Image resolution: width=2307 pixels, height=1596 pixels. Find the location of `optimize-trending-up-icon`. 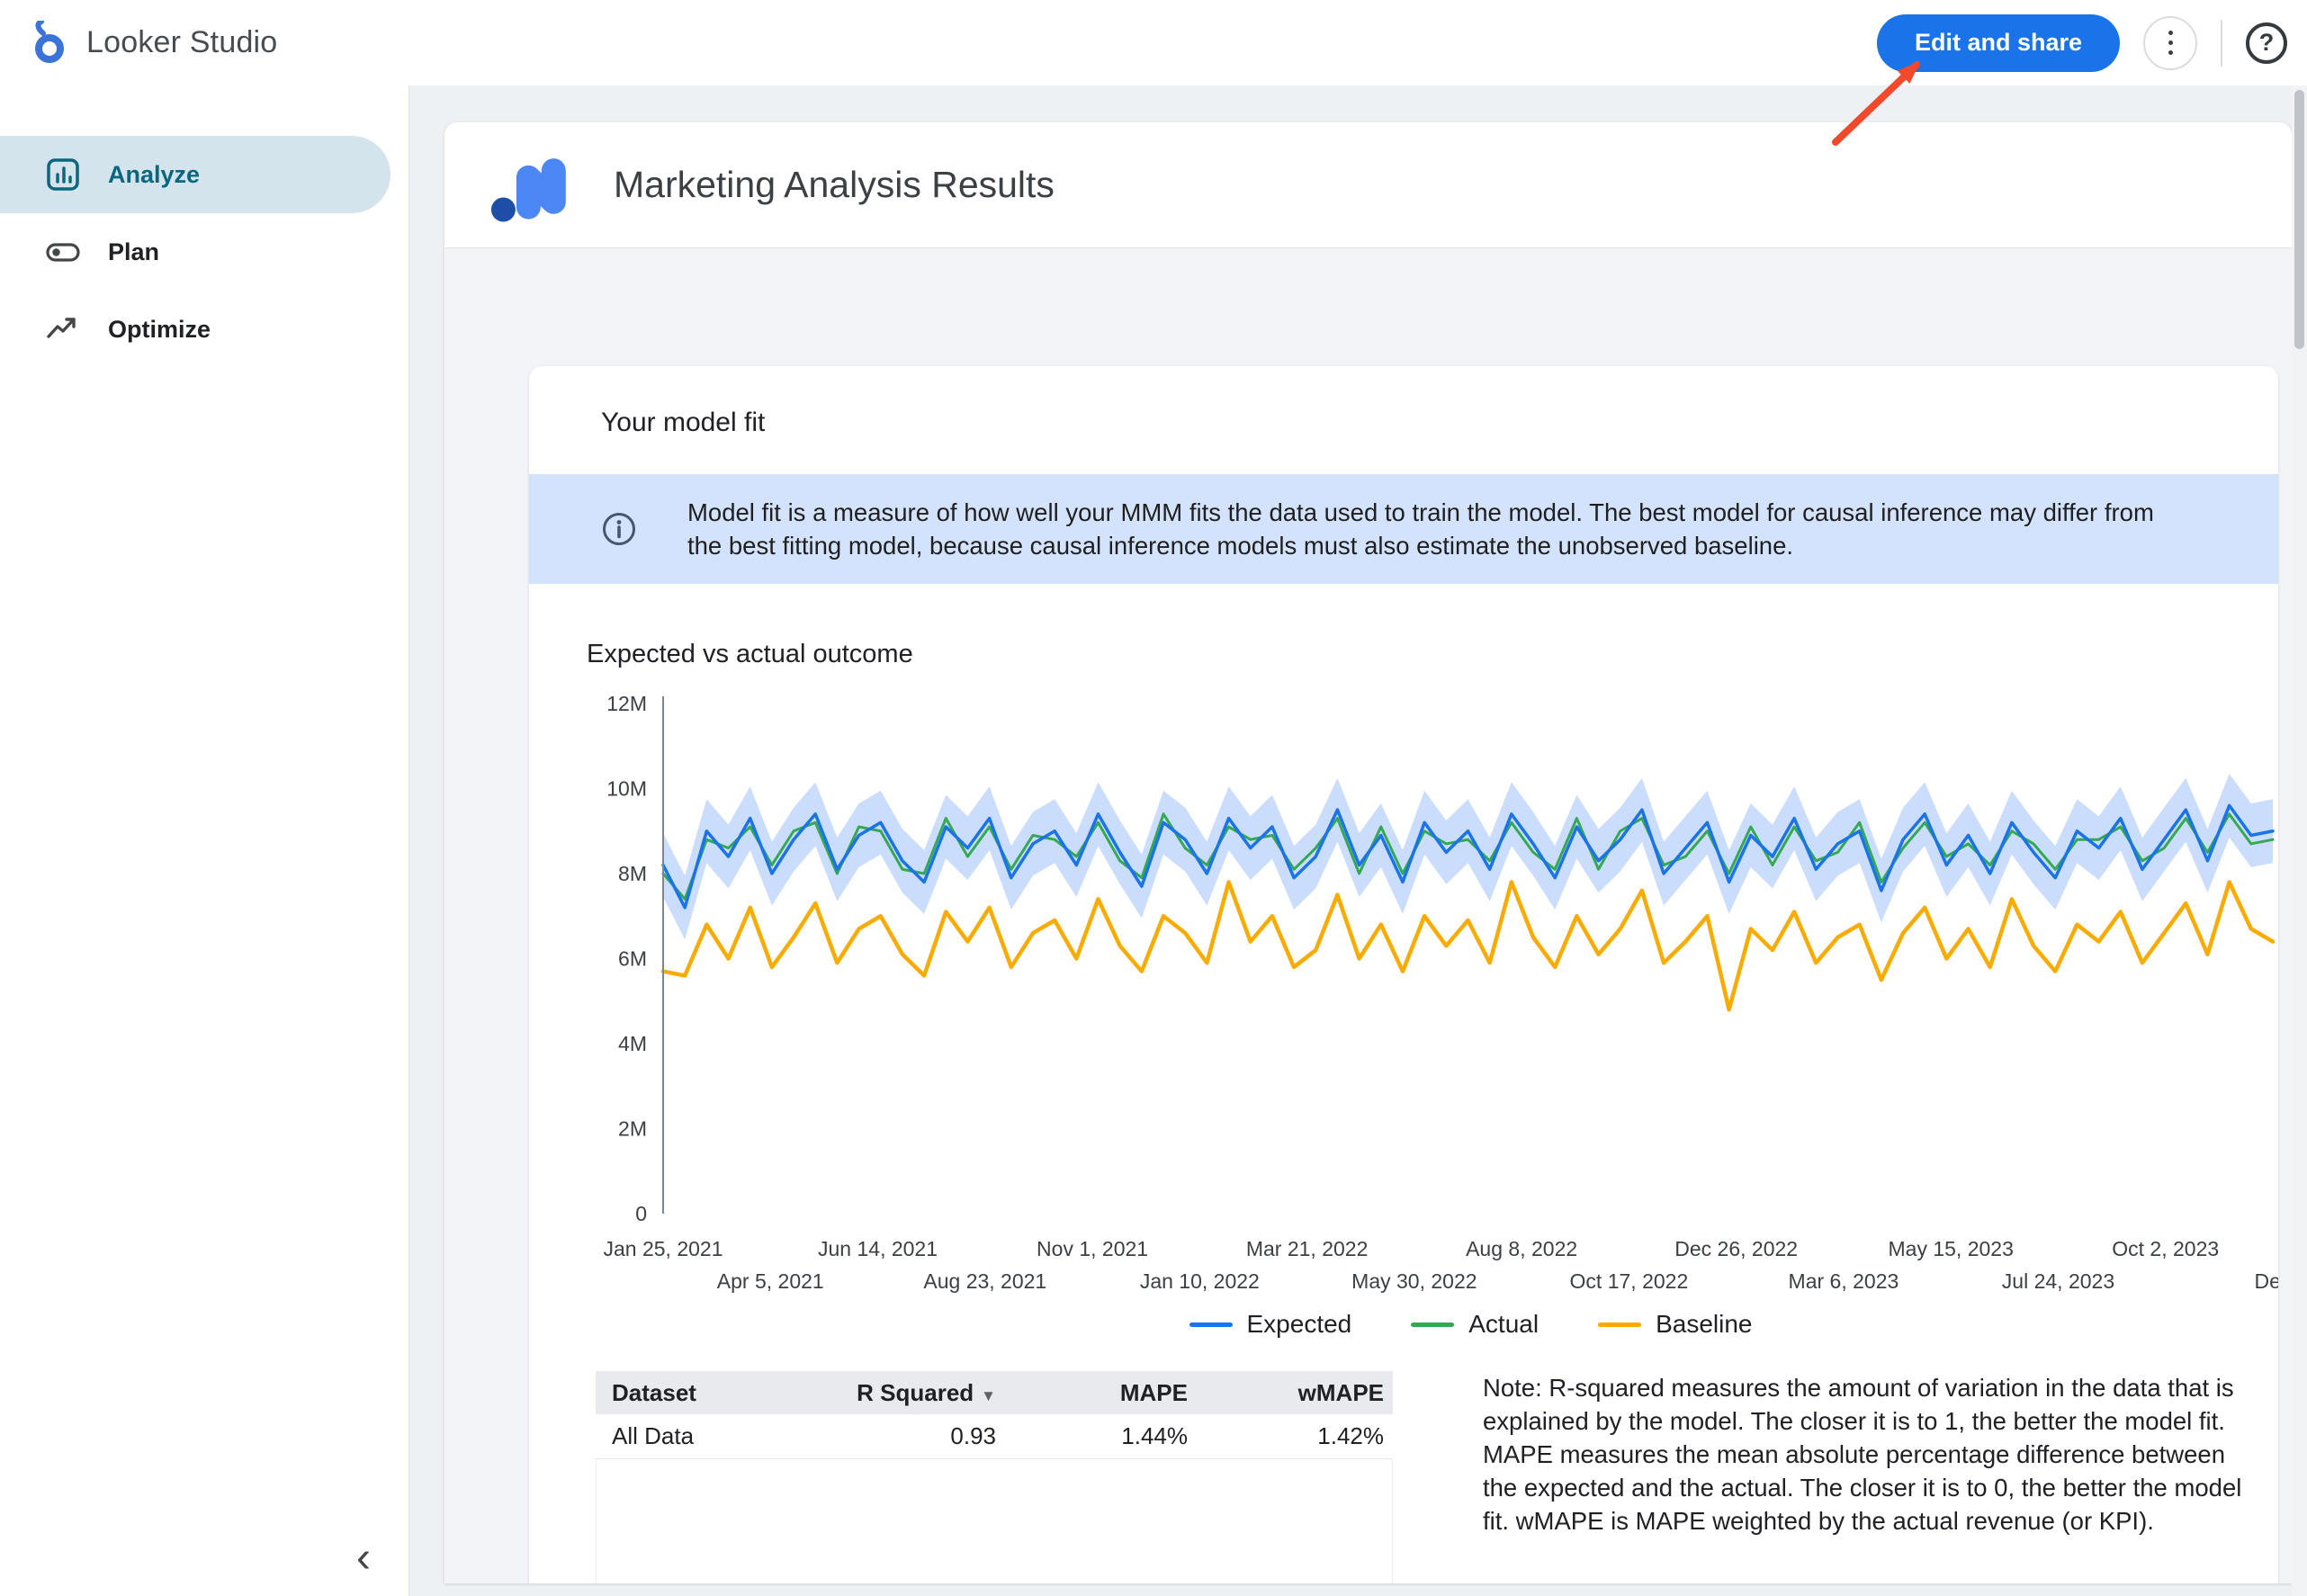

optimize-trending-up-icon is located at coordinates (62, 328).